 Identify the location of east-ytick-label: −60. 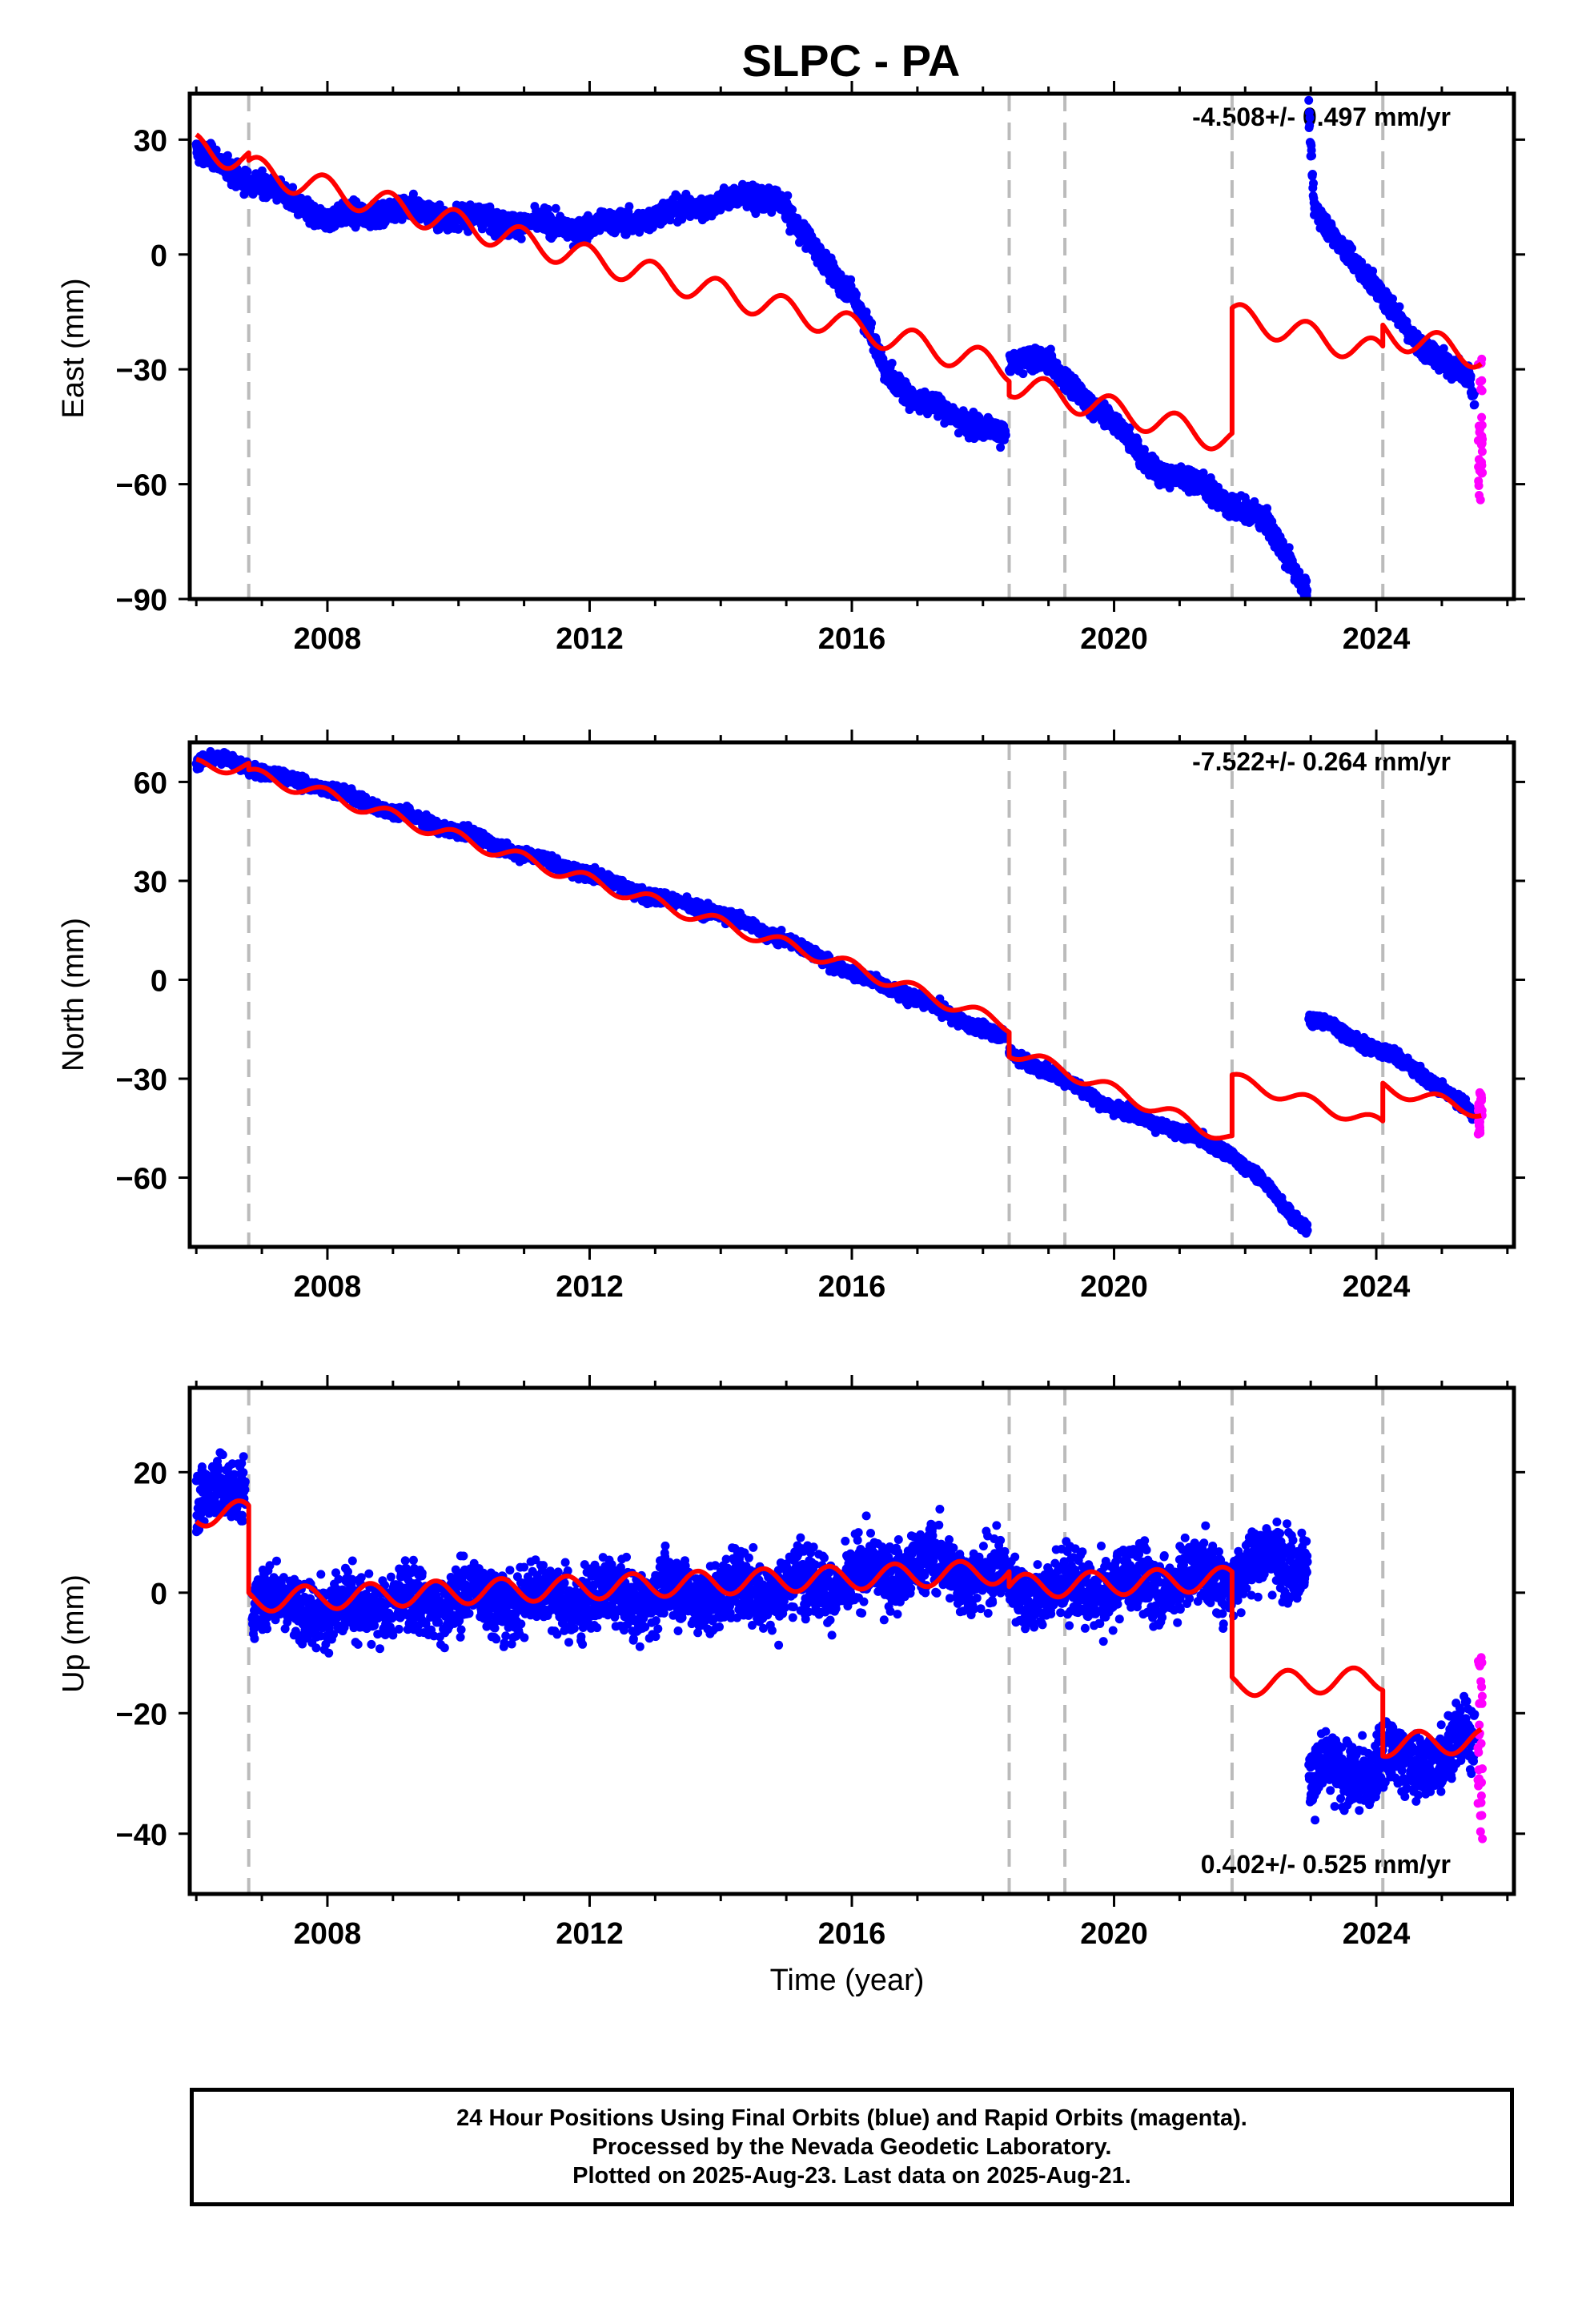
(141, 486).